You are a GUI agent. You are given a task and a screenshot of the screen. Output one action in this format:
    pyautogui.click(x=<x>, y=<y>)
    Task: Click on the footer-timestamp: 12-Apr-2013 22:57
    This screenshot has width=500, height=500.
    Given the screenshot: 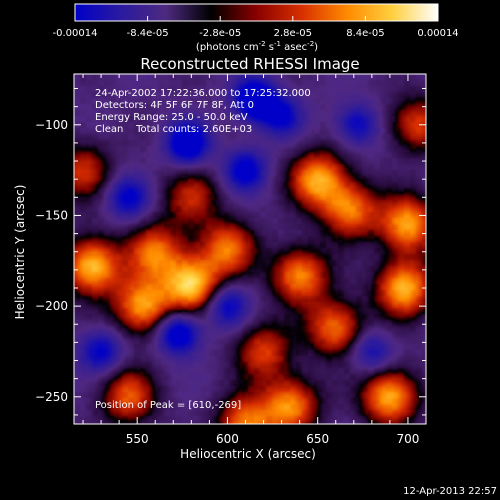 What is the action you would take?
    pyautogui.click(x=450, y=491)
    